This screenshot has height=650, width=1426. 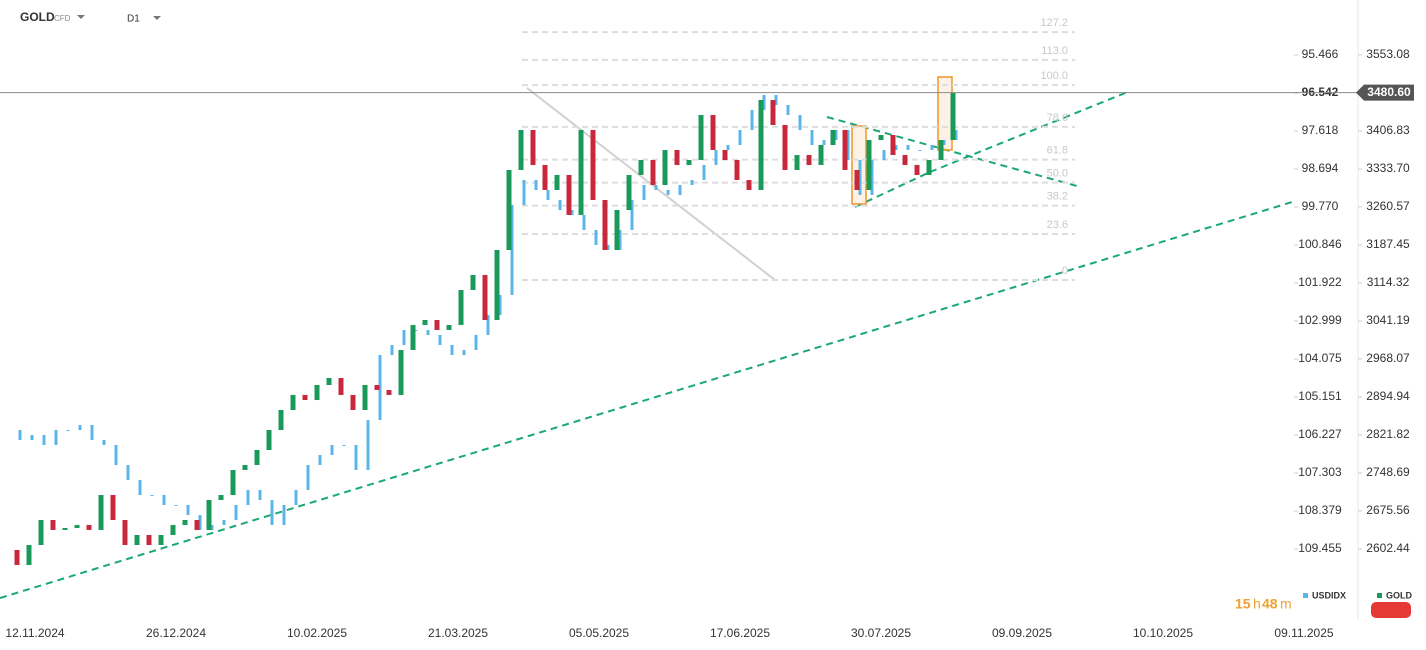 What do you see at coordinates (881, 633) in the screenshot?
I see `x-tick-label: 30.07.2025` at bounding box center [881, 633].